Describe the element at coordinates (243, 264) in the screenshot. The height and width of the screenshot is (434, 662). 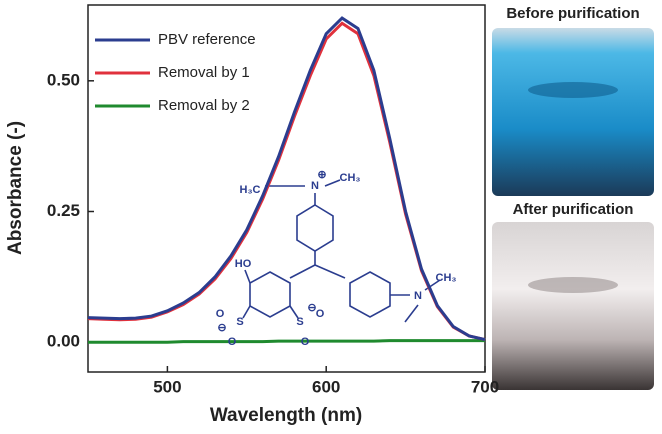
I see `structure-label: HO` at that location.